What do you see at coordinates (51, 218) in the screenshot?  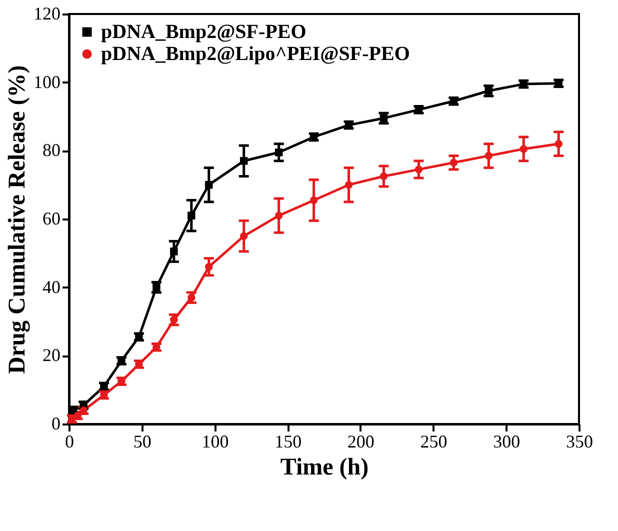 I see `y-tick-label: 60` at bounding box center [51, 218].